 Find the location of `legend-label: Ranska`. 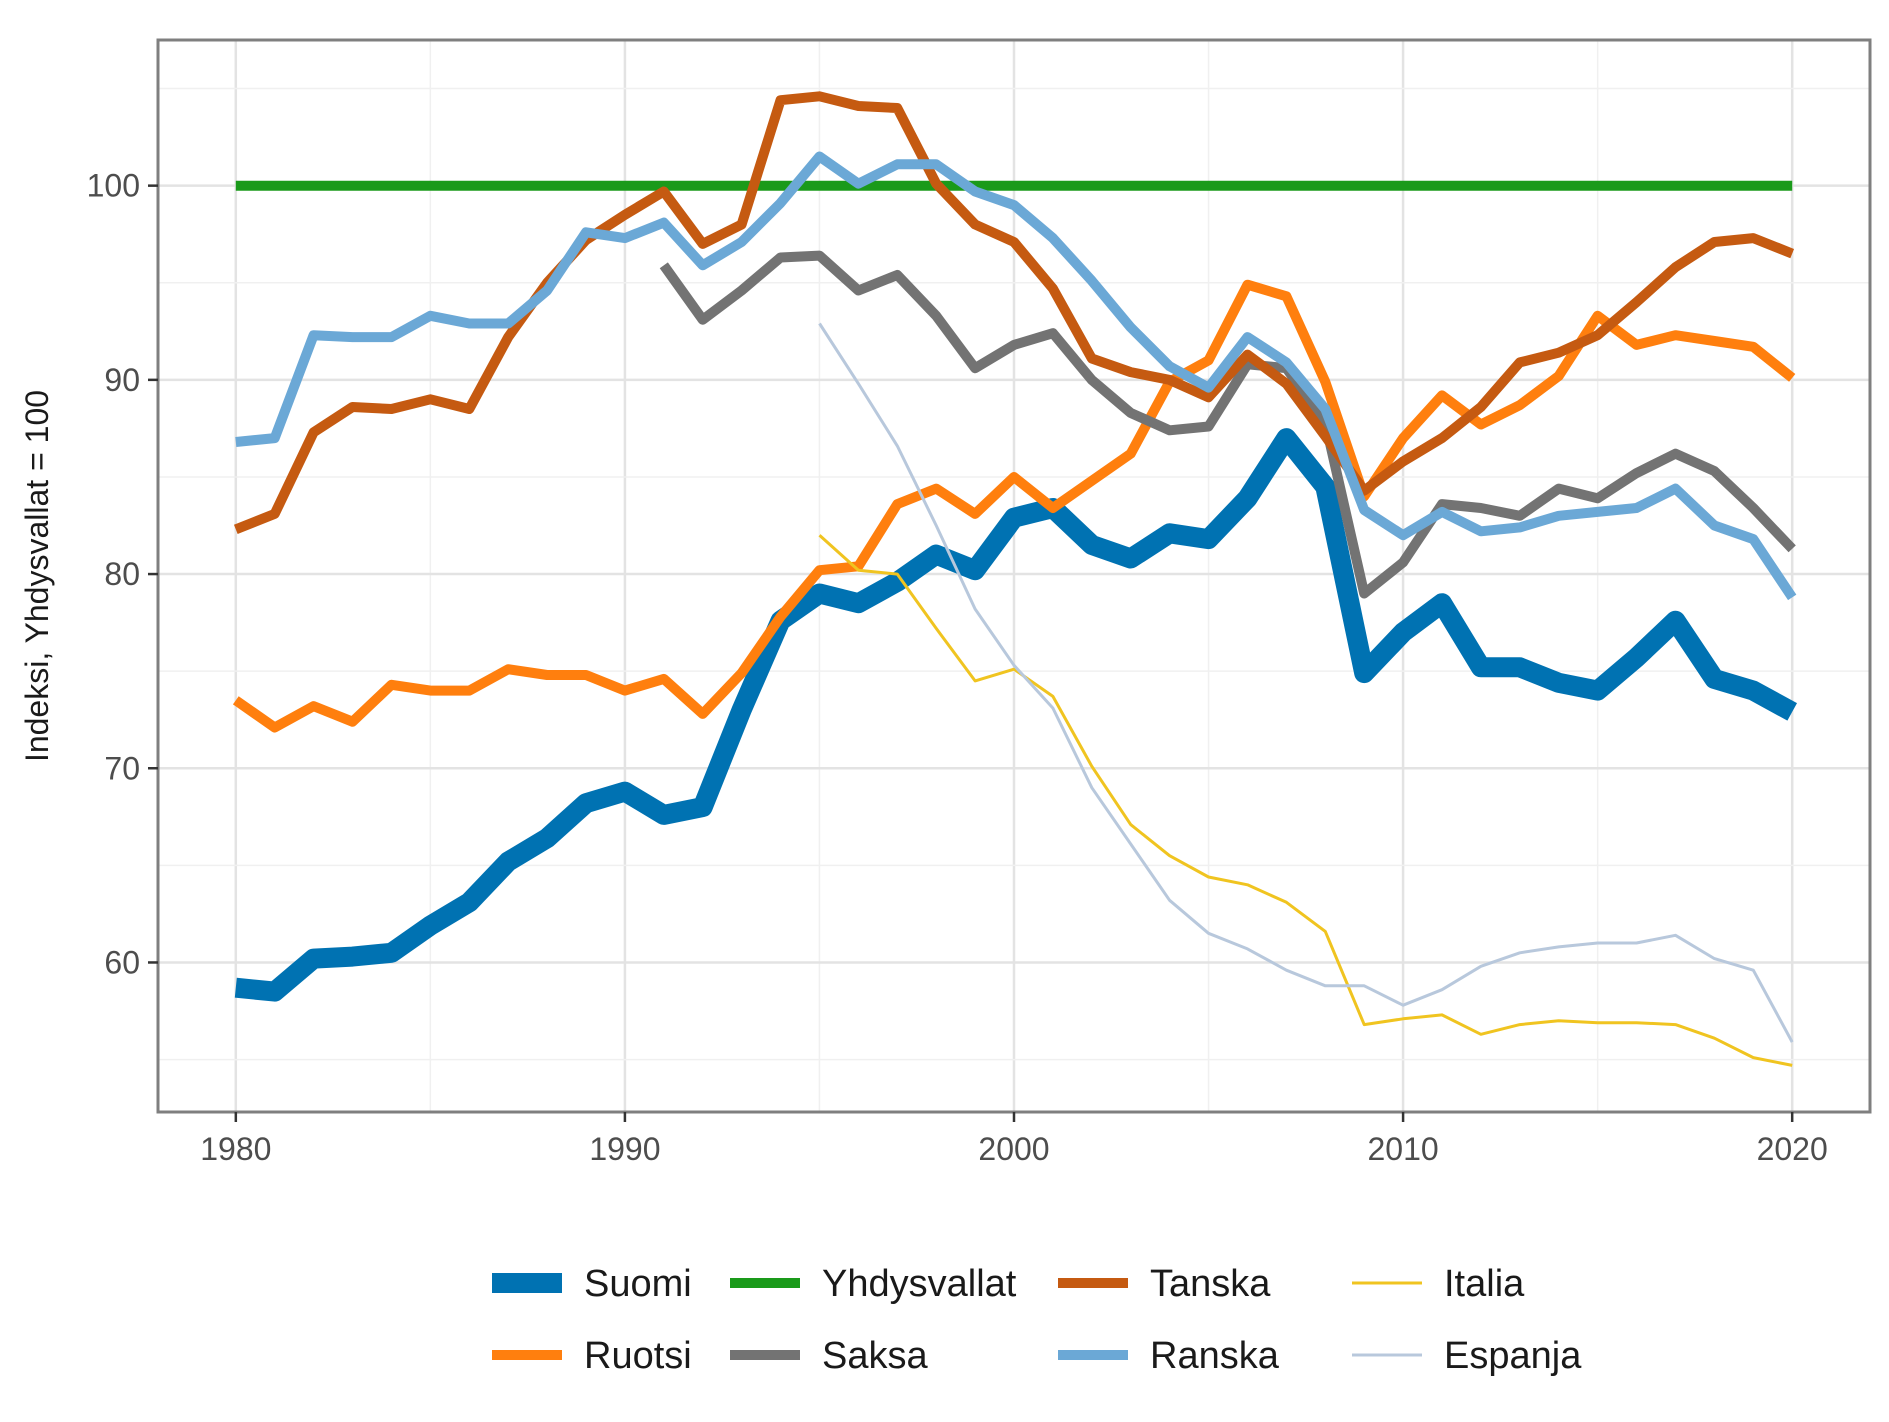

legend-label: Ranska is located at coordinates (1215, 1356).